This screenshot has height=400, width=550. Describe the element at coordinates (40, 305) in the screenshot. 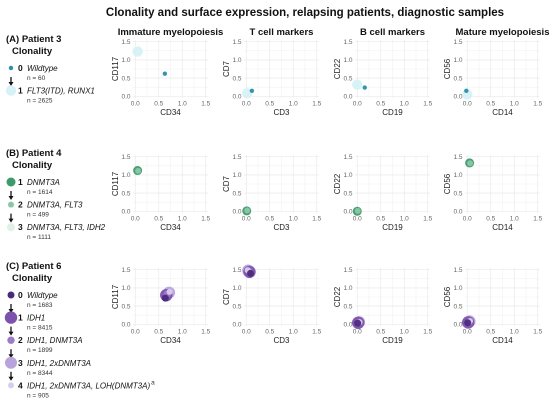

I see `legend-count: n = 1683` at that location.